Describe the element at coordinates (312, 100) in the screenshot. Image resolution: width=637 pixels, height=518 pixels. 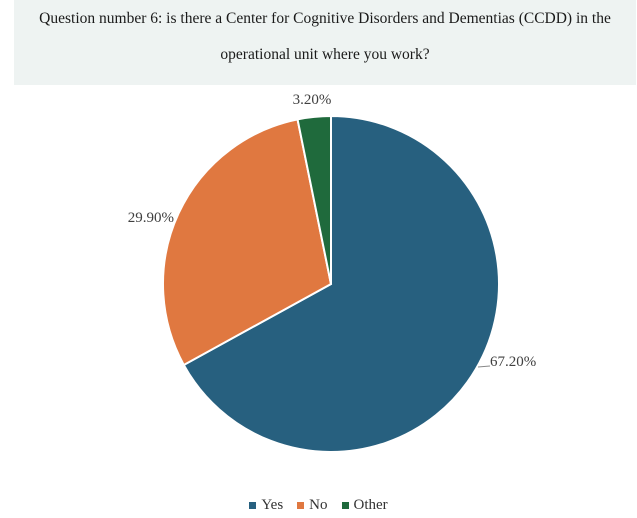
I see `data-label-other: 3.20%` at that location.